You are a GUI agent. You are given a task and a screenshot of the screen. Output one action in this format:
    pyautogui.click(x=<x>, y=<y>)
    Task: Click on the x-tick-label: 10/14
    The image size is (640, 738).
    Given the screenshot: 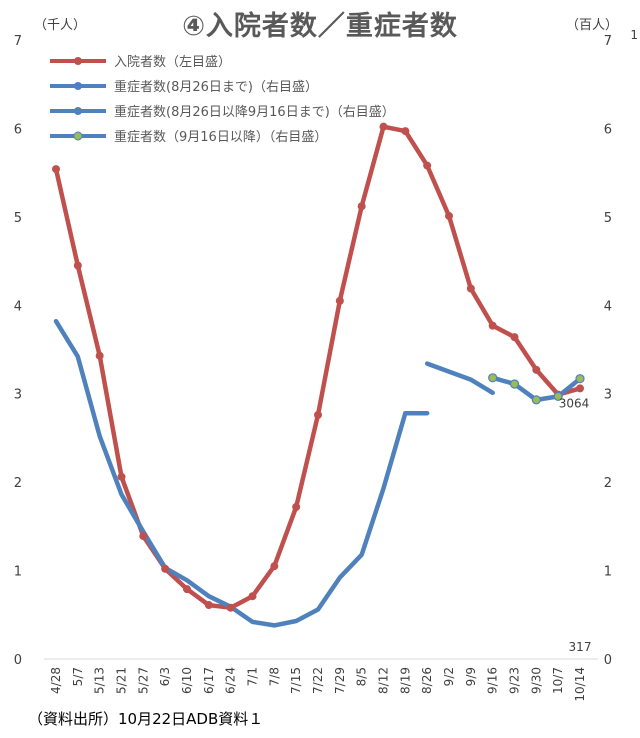 What is the action you would take?
    pyautogui.click(x=580, y=684)
    